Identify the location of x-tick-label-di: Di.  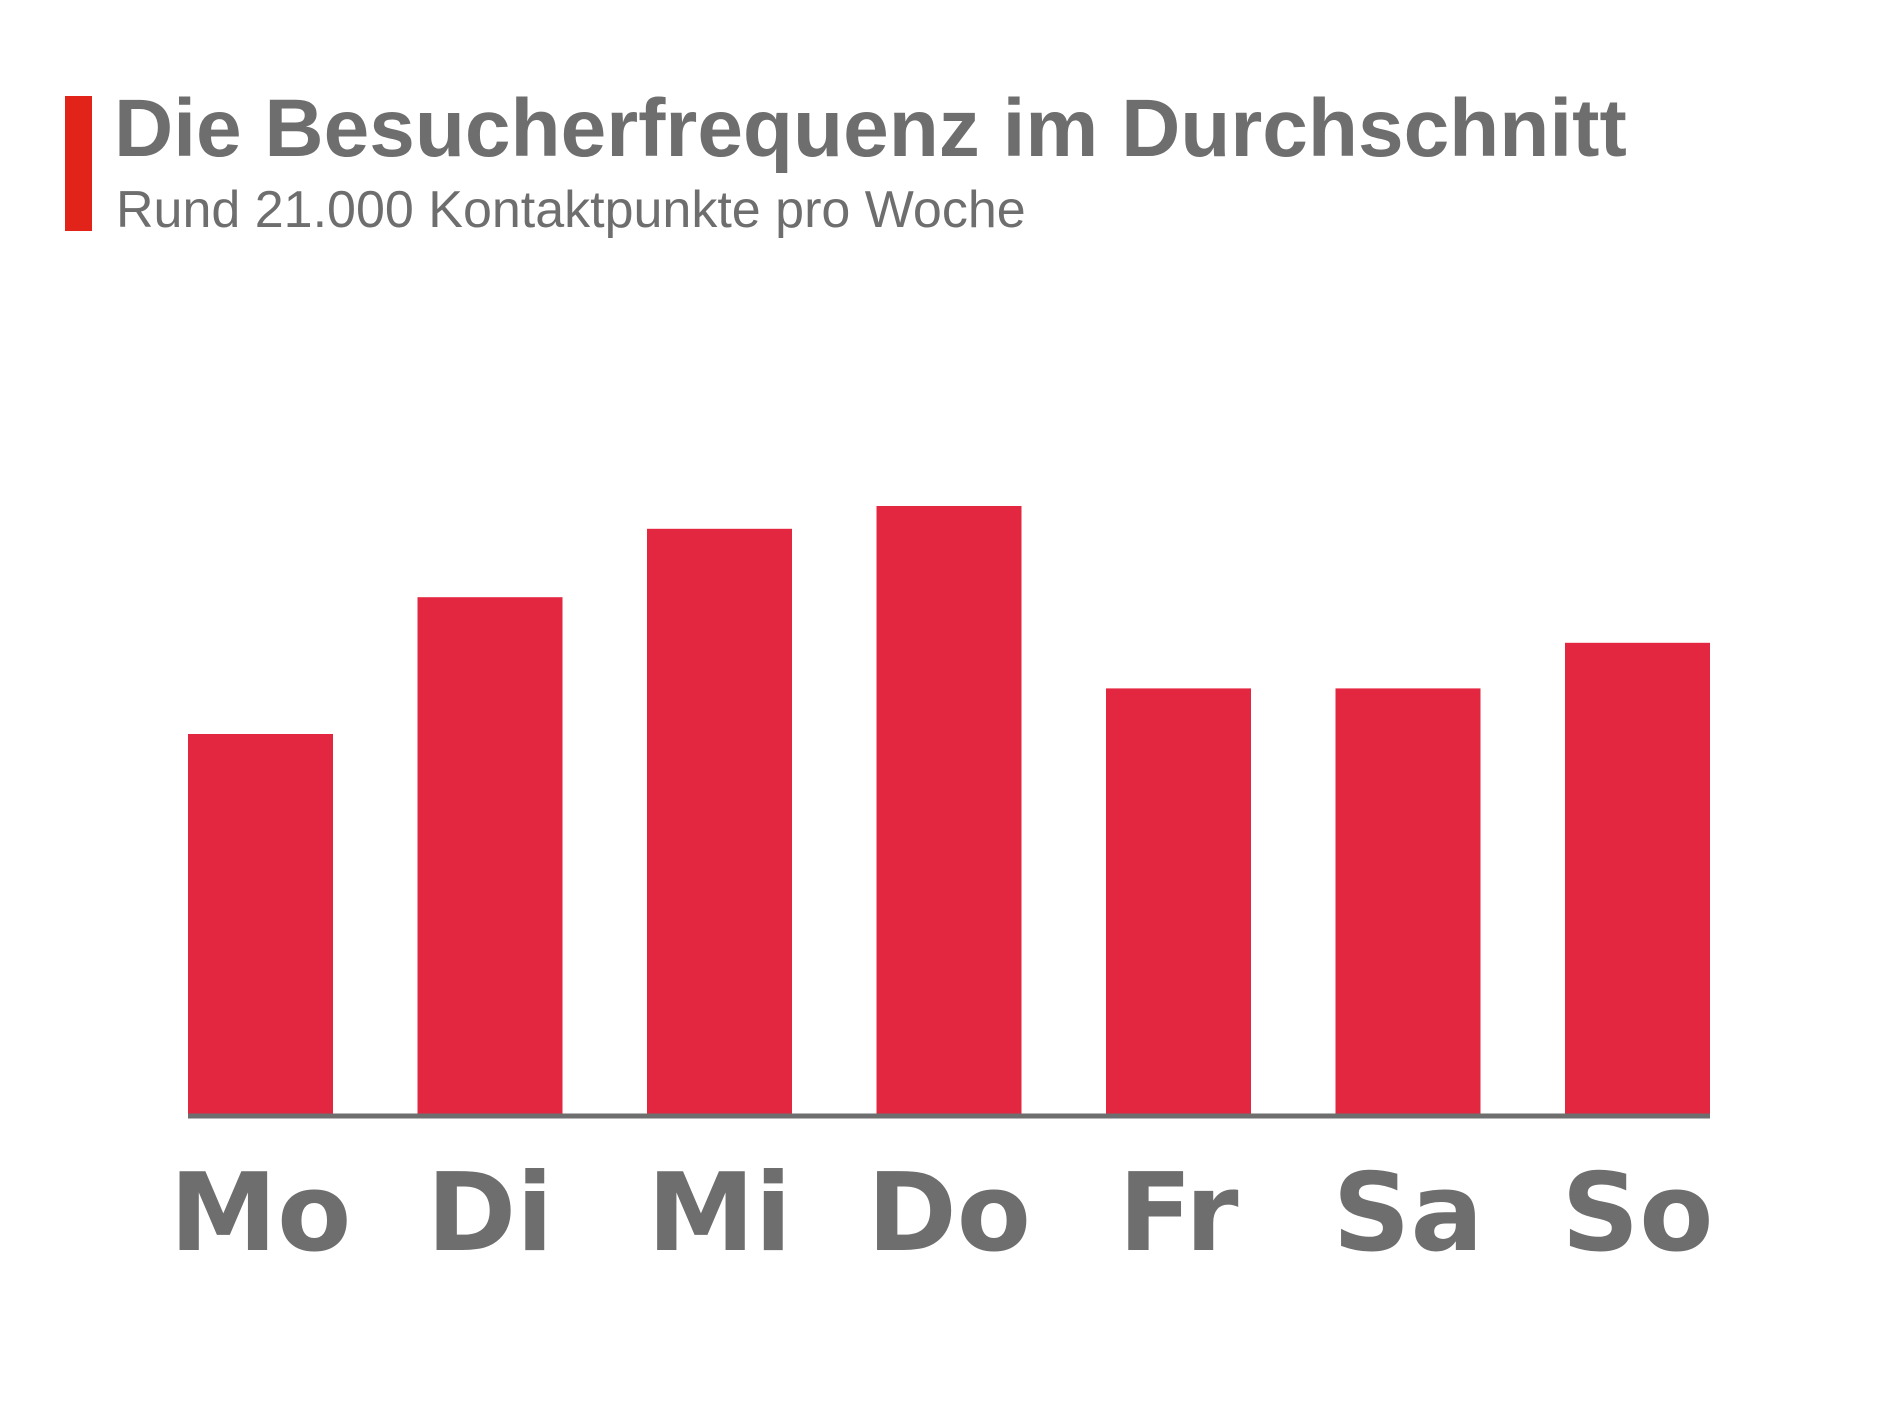
(490, 1213).